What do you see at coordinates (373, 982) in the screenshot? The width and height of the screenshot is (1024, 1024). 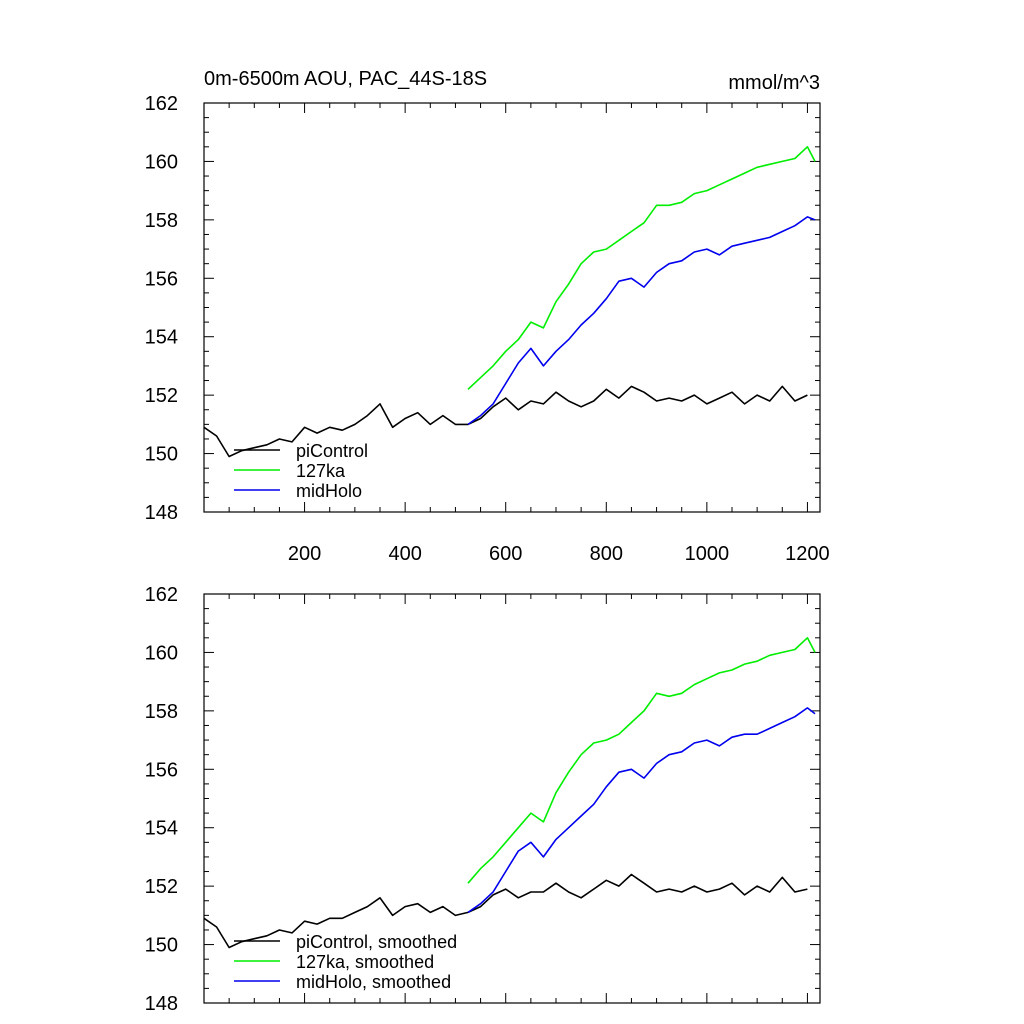 I see `legend-label: midHolo, smoothed` at bounding box center [373, 982].